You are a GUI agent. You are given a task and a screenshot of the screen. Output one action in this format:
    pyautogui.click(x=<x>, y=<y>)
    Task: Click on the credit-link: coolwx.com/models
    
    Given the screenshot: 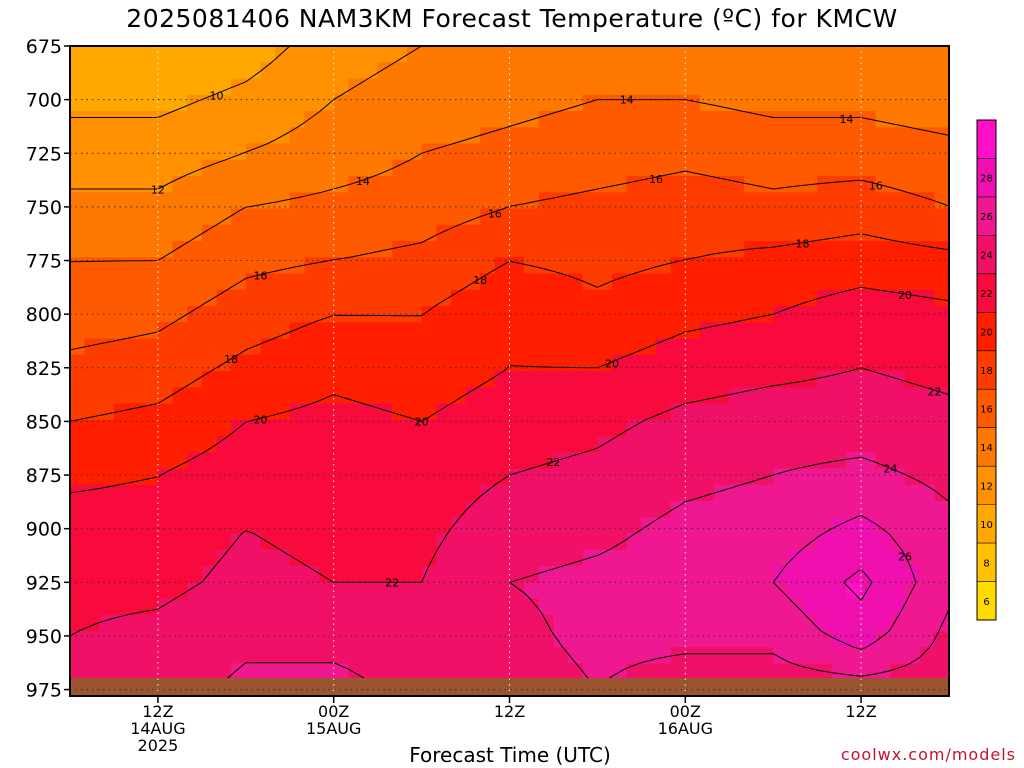 What is the action you would take?
    pyautogui.click(x=928, y=754)
    